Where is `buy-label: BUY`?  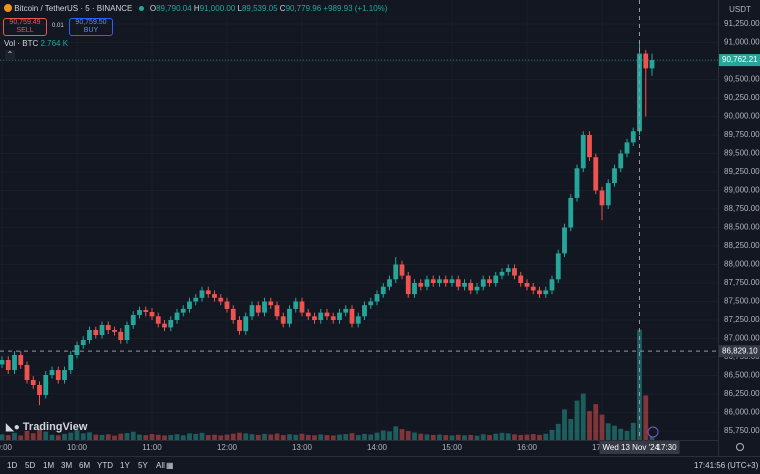
buy-label: BUY is located at coordinates (91, 30).